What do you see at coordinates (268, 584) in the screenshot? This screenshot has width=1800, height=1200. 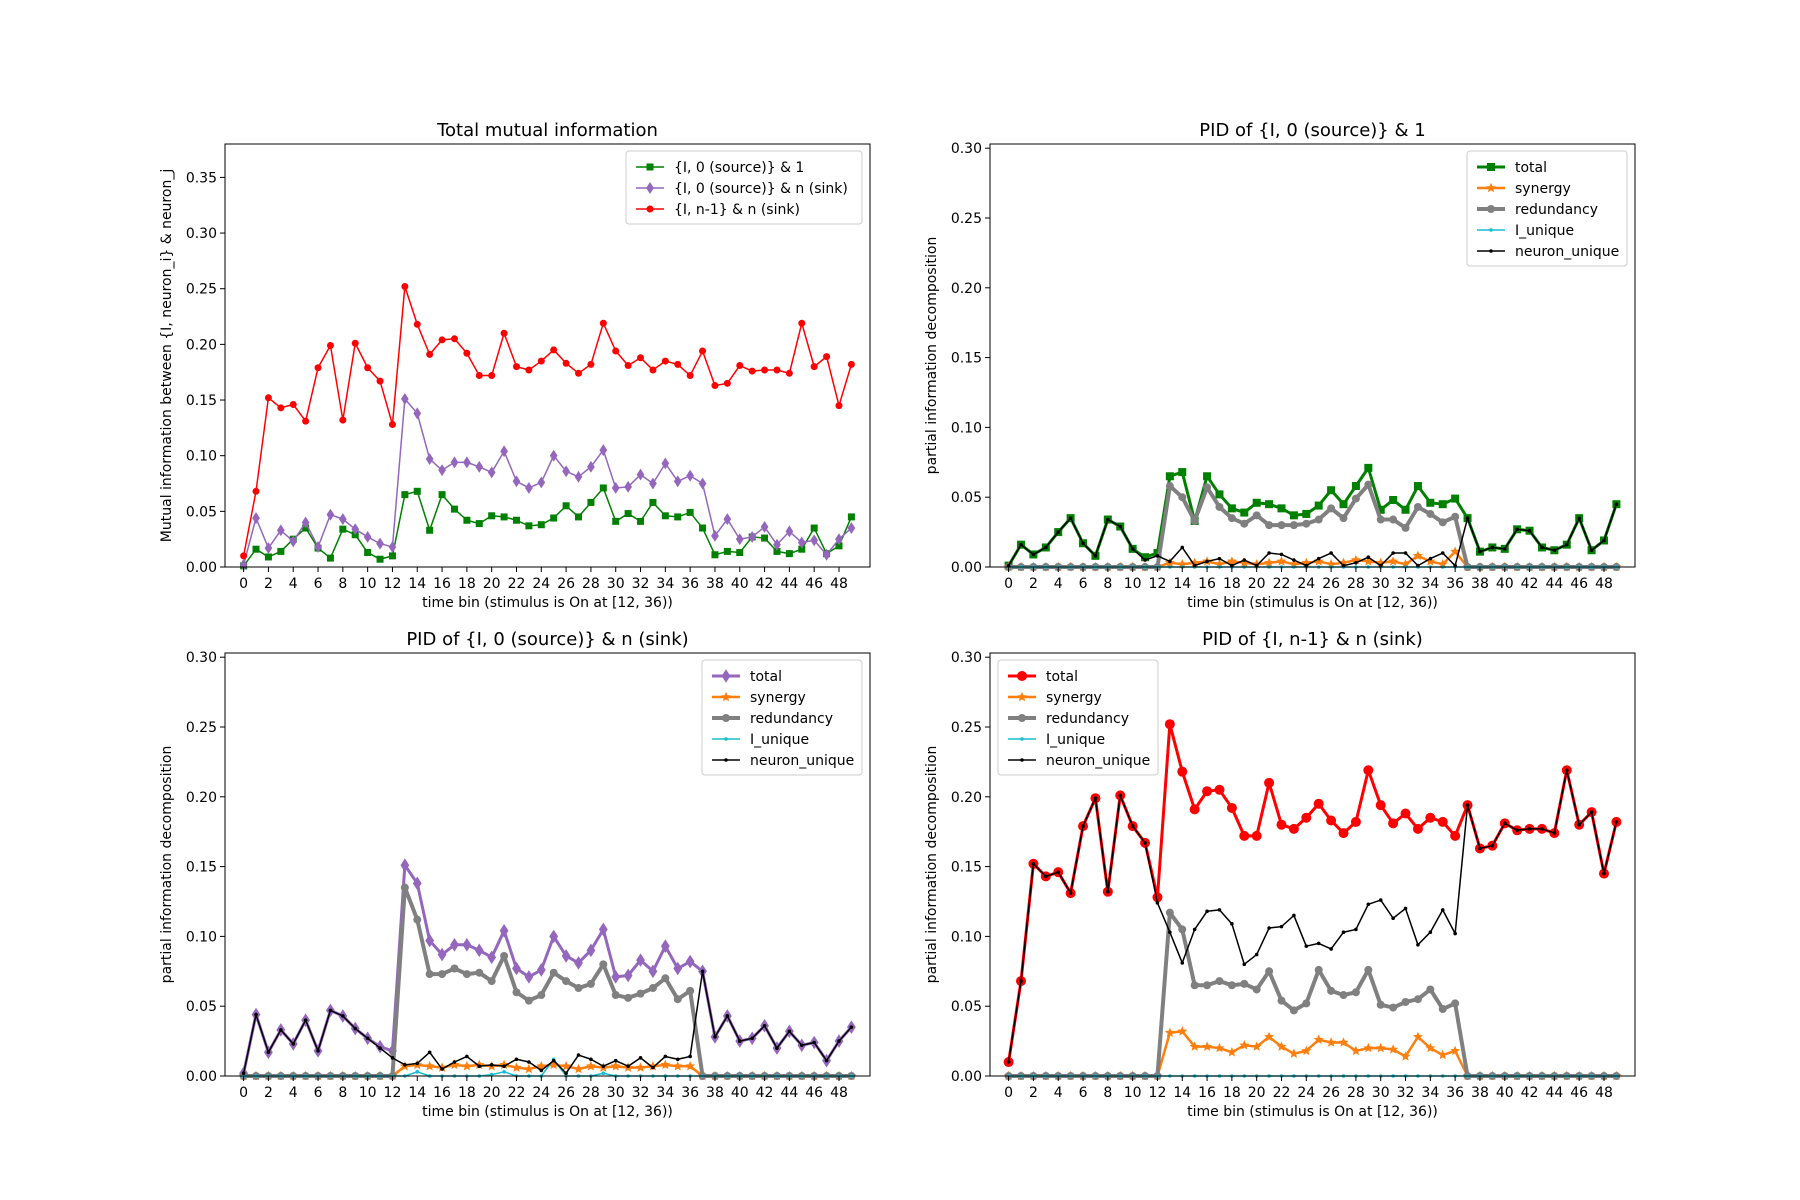 I see `x-tick-label: 2` at bounding box center [268, 584].